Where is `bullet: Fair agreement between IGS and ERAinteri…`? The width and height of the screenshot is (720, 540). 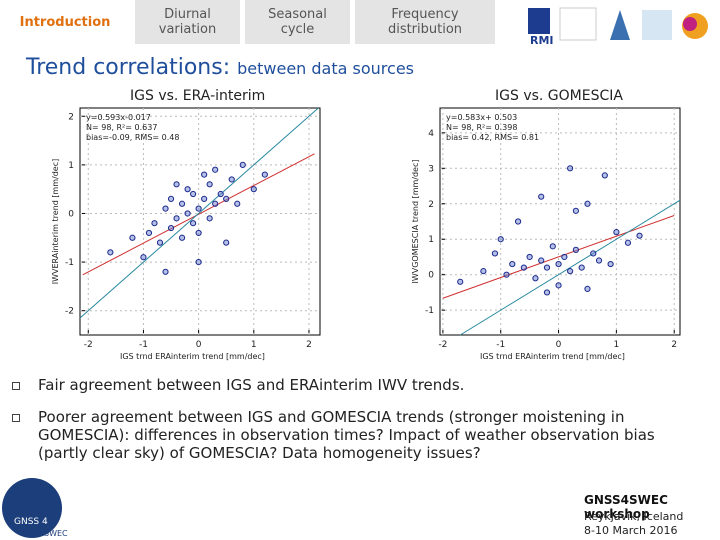 bullet: Fair agreement between IGS and ERAinteri… is located at coordinates (345, 385).